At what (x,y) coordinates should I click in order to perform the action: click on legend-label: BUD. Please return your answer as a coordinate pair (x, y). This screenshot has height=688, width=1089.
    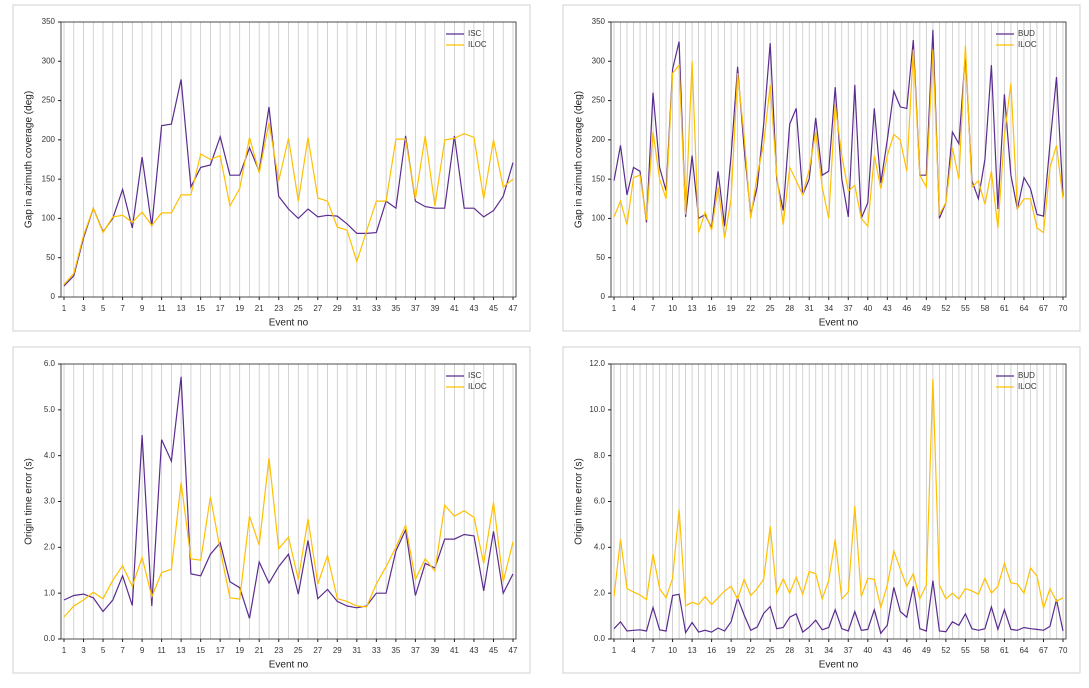
    Looking at the image, I should click on (1026, 375).